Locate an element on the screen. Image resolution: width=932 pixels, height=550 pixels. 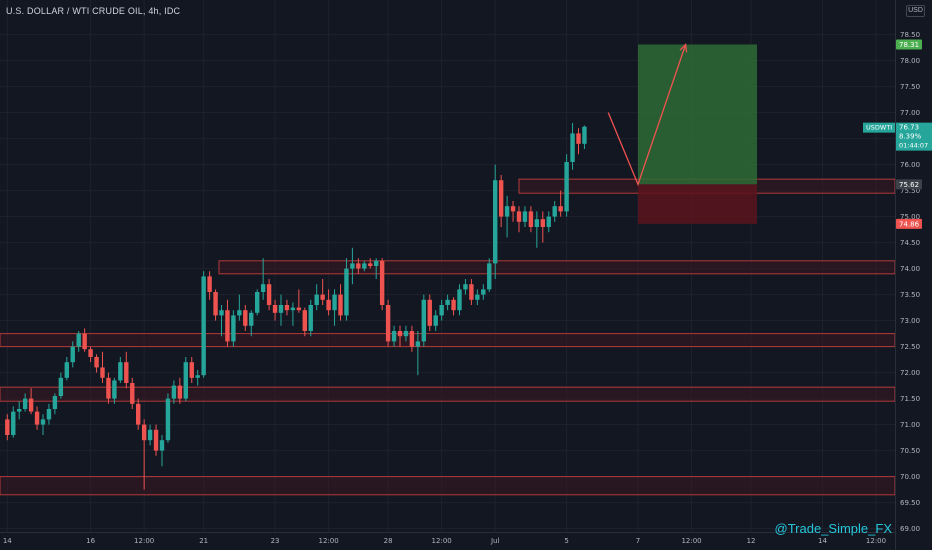
price-axis-tick: 76.00 is located at coordinates (910, 165).